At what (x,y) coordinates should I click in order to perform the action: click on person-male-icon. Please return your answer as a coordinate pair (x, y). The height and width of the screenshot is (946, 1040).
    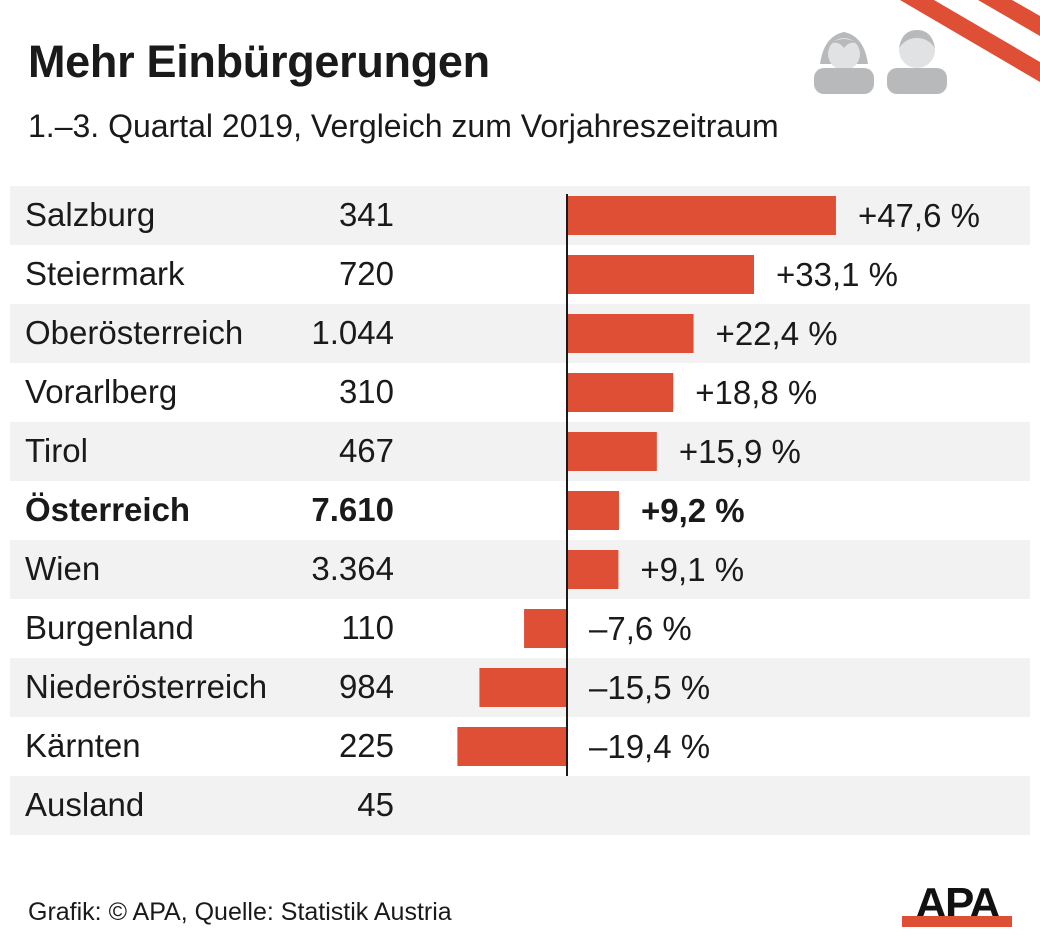
    Looking at the image, I should click on (917, 62).